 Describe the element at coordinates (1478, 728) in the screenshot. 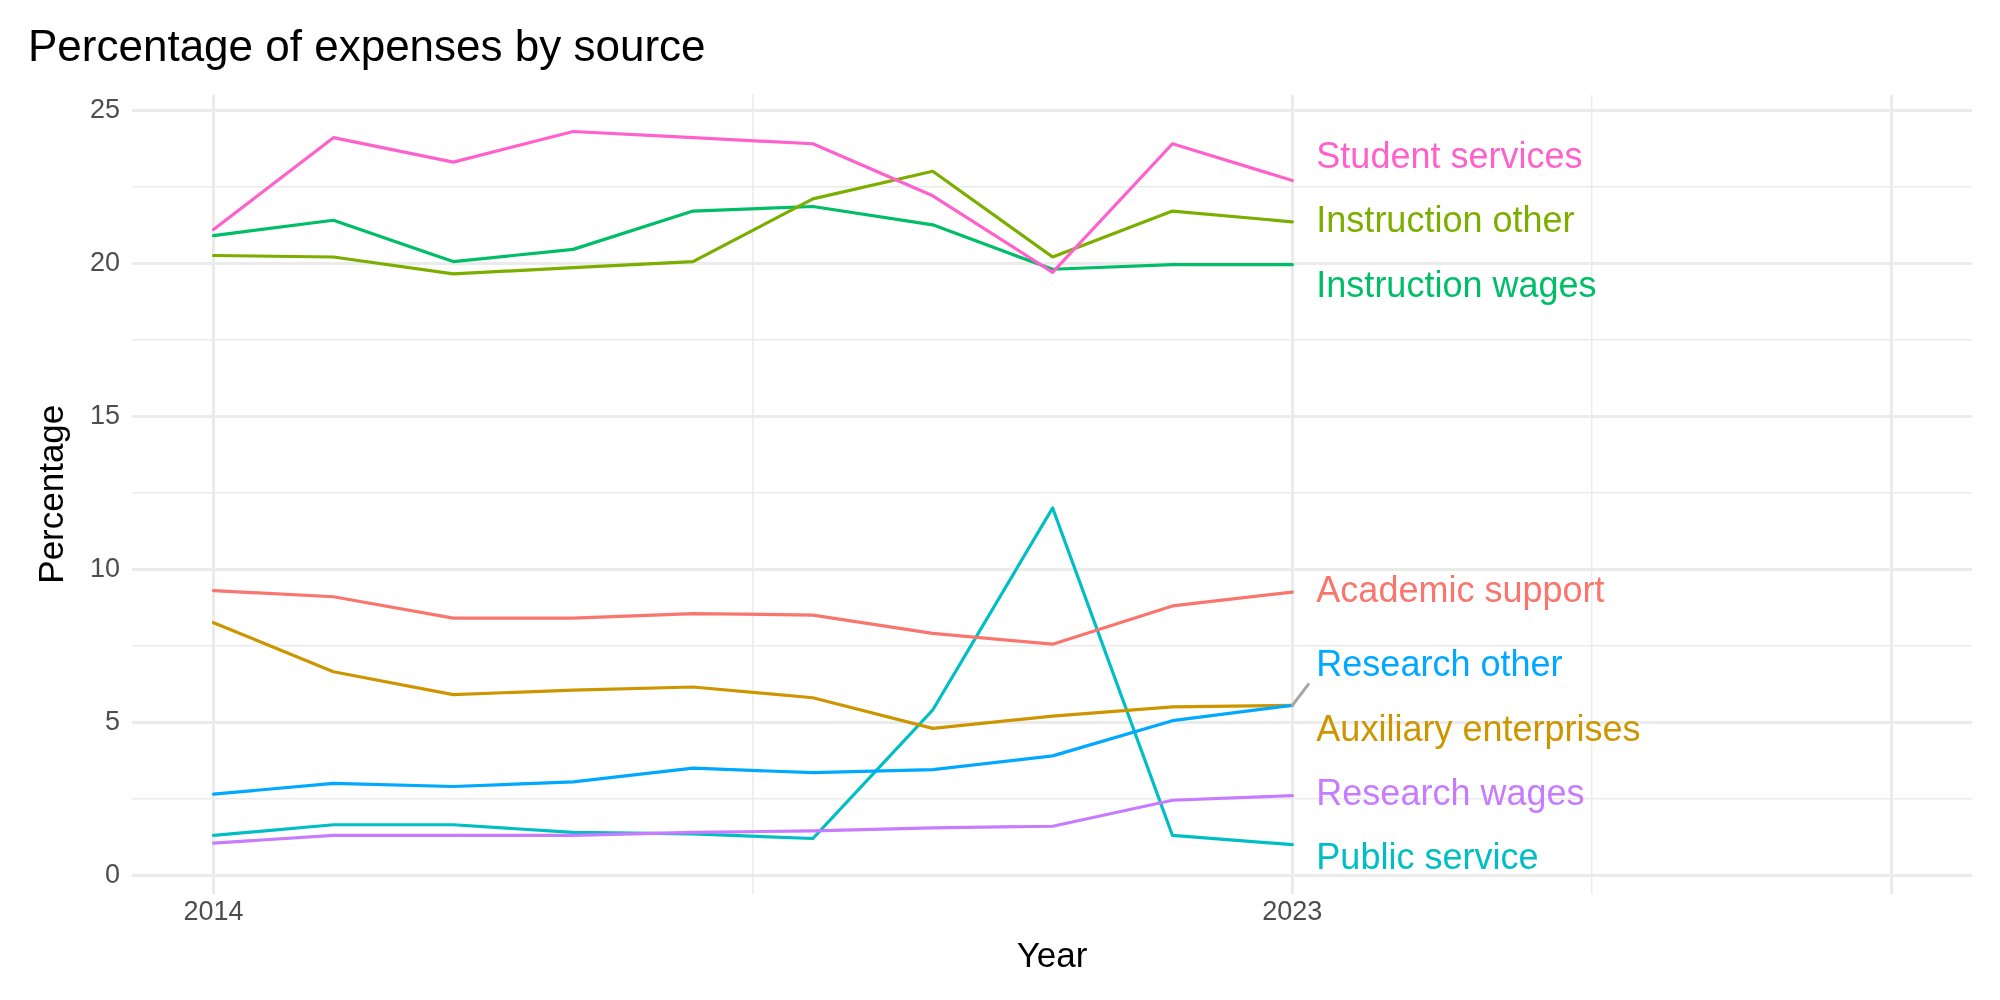

I see `series-label: Auxiliary enterprises` at that location.